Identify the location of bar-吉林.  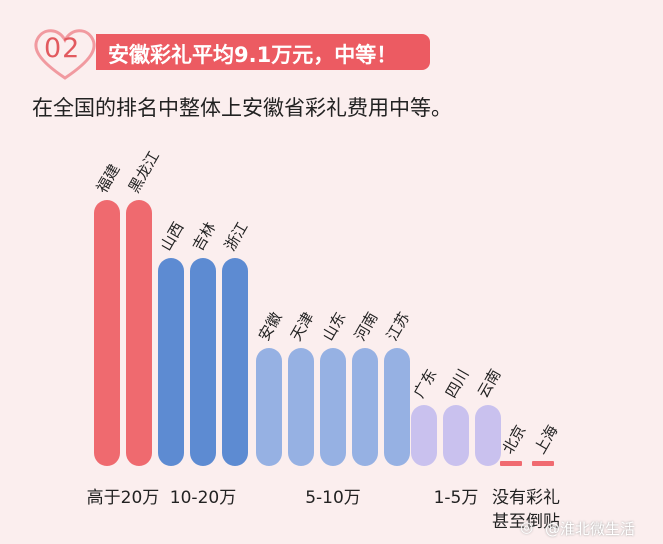
(203, 362).